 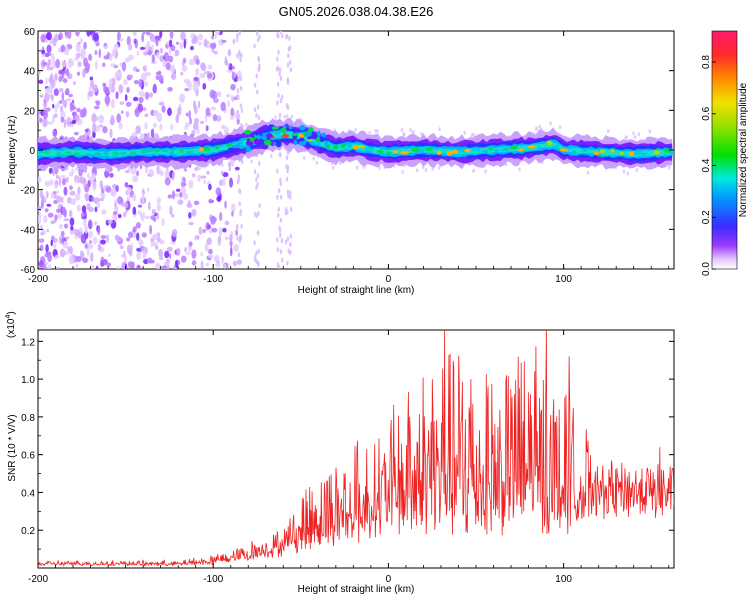 What do you see at coordinates (11, 328) in the screenshot?
I see `snr-scale-prefix: (x10` at bounding box center [11, 328].